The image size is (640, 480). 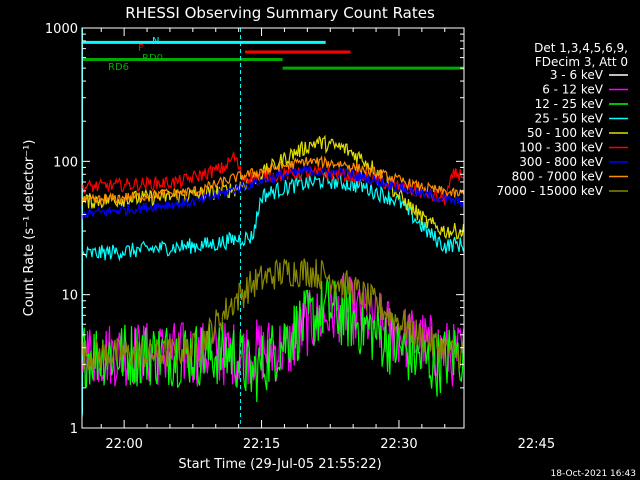 I want to click on flag-label-n: N, so click(x=155, y=41).